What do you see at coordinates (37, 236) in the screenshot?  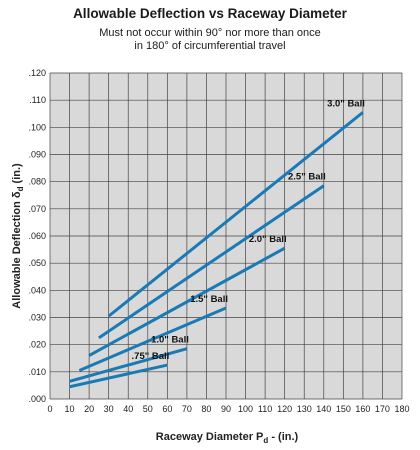 I see `y-tick-label: .060` at bounding box center [37, 236].